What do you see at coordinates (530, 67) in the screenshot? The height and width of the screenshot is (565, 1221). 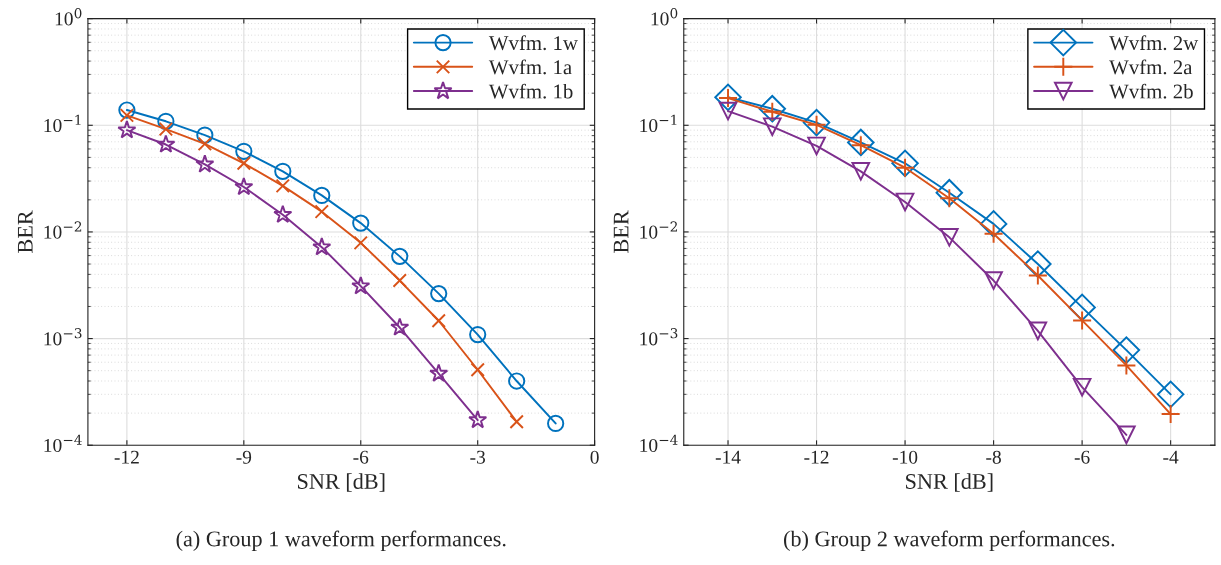 I see `legend-label: Wvfm. 1a` at bounding box center [530, 67].